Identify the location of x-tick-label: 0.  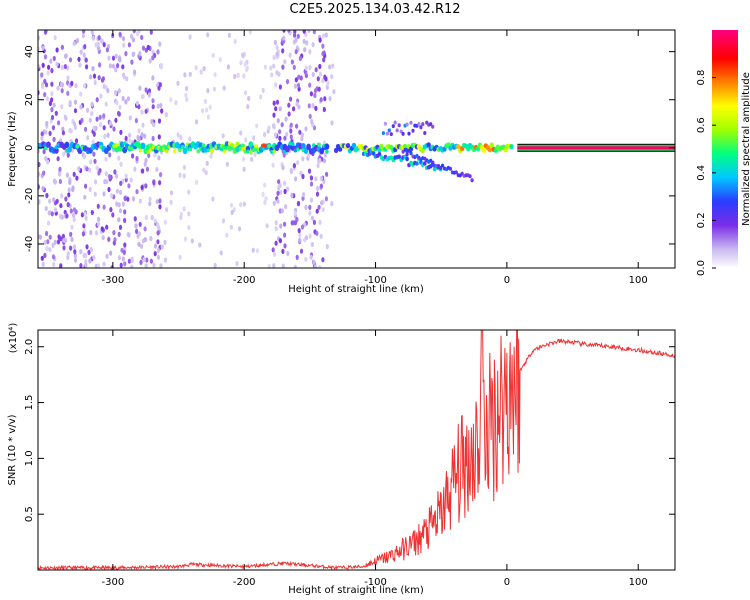
(507, 280).